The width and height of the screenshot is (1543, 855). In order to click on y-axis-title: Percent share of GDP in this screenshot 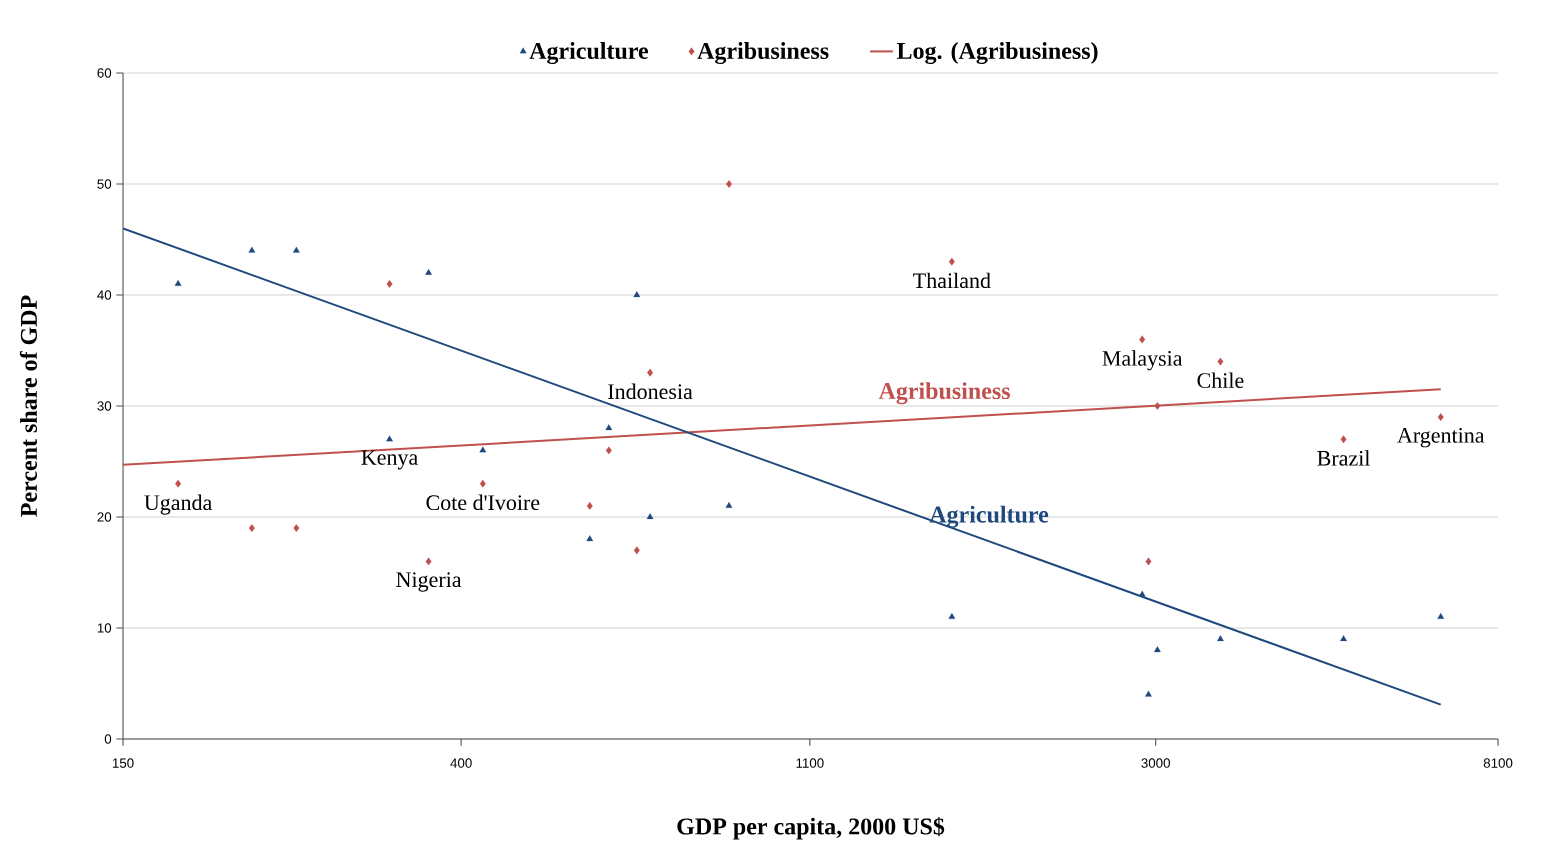, I will do `click(28, 406)`.